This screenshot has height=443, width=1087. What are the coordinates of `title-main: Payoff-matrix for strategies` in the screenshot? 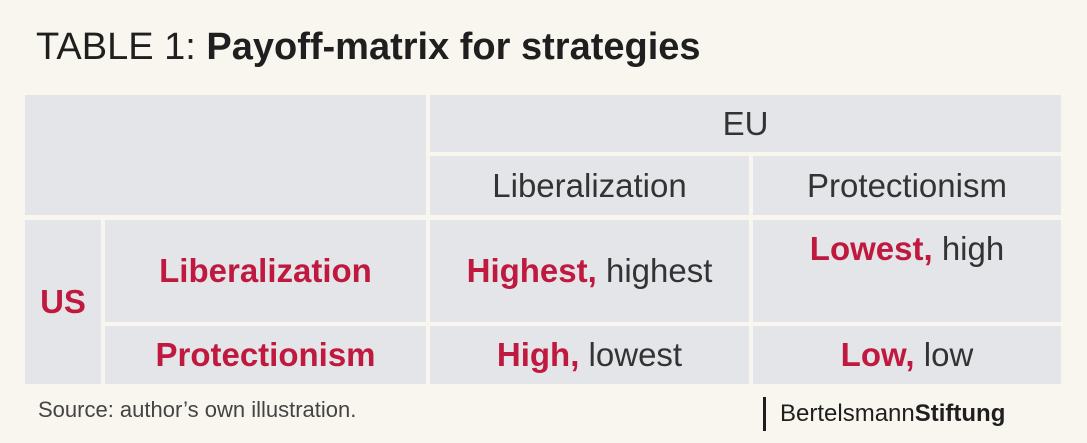 It's located at (453, 47).